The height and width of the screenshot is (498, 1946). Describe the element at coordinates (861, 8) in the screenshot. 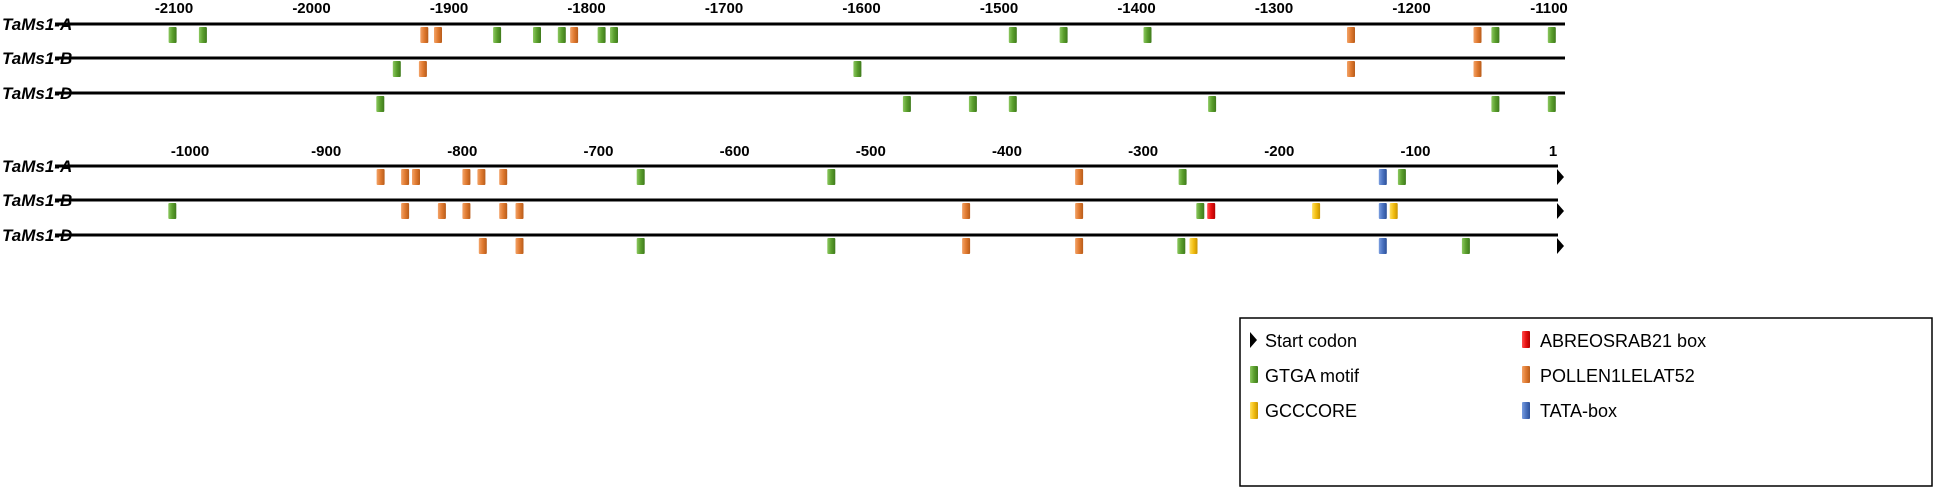

I see `tick-label: -1600` at that location.